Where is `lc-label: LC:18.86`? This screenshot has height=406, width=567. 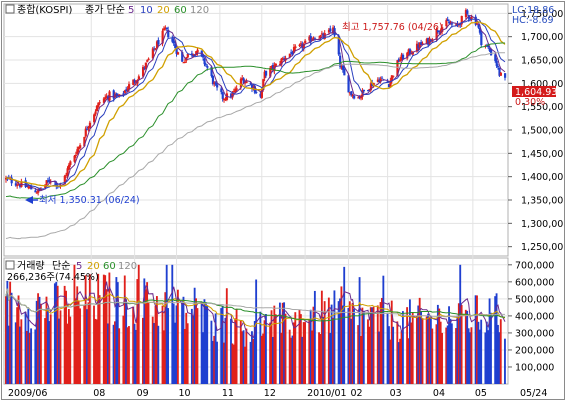 lc-label: LC:18.86 is located at coordinates (533, 10).